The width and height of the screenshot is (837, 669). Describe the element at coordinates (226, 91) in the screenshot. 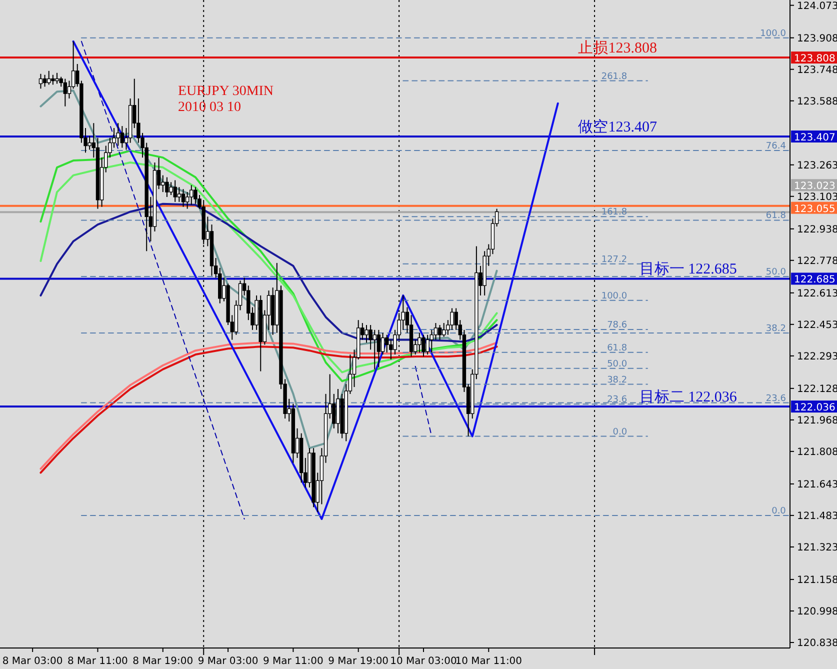

I see `text: EURJPY 30MIN` at that location.